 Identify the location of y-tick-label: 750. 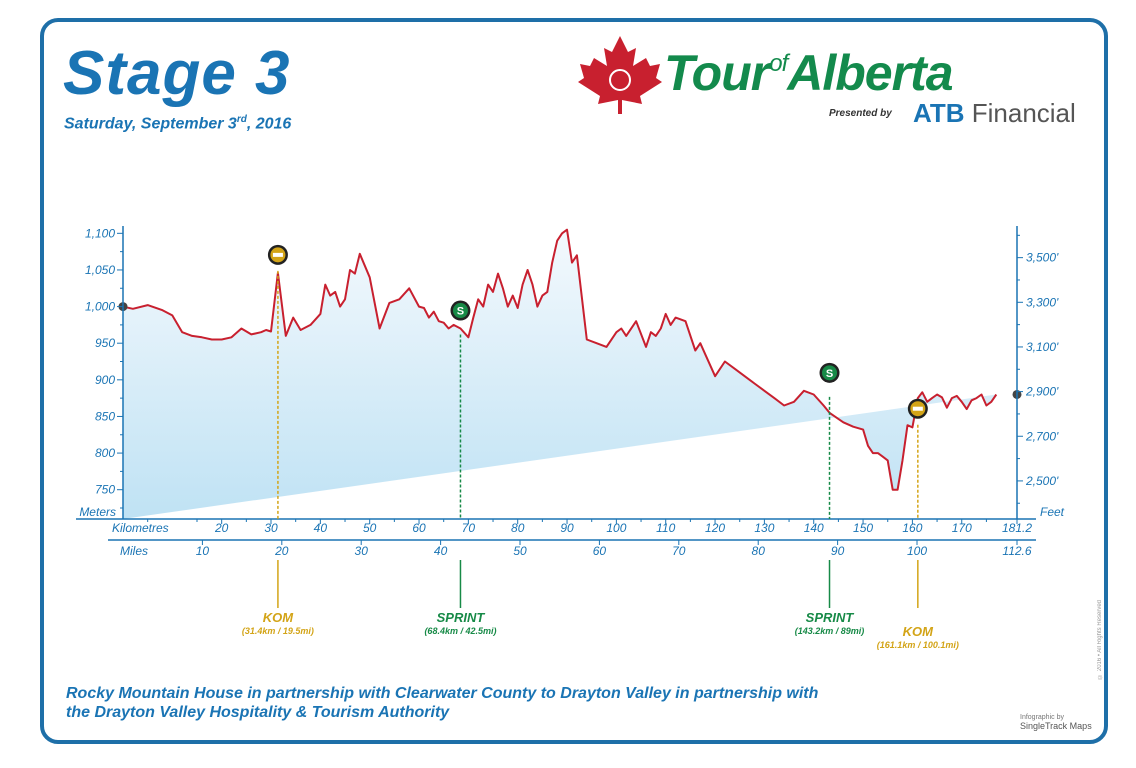
(105, 490).